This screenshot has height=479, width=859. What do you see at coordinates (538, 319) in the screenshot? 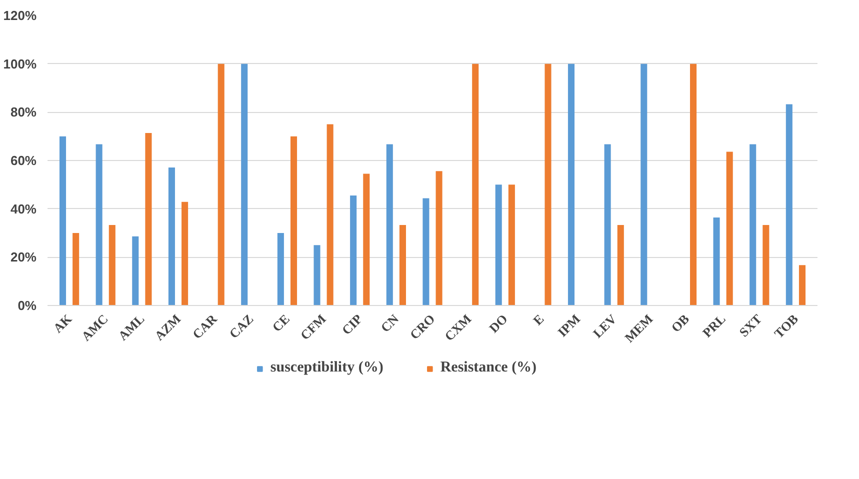
I see `x-tick-label: E` at bounding box center [538, 319].